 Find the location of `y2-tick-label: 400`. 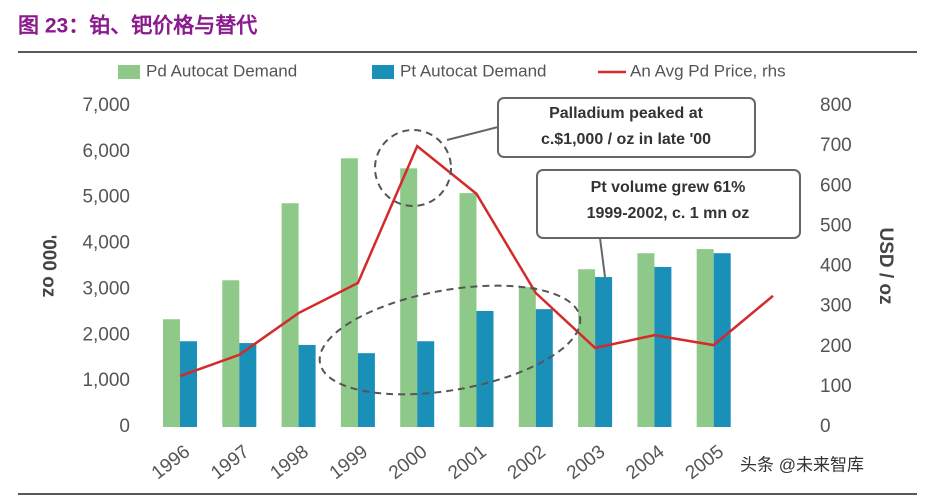

y2-tick-label: 400 is located at coordinates (836, 266).